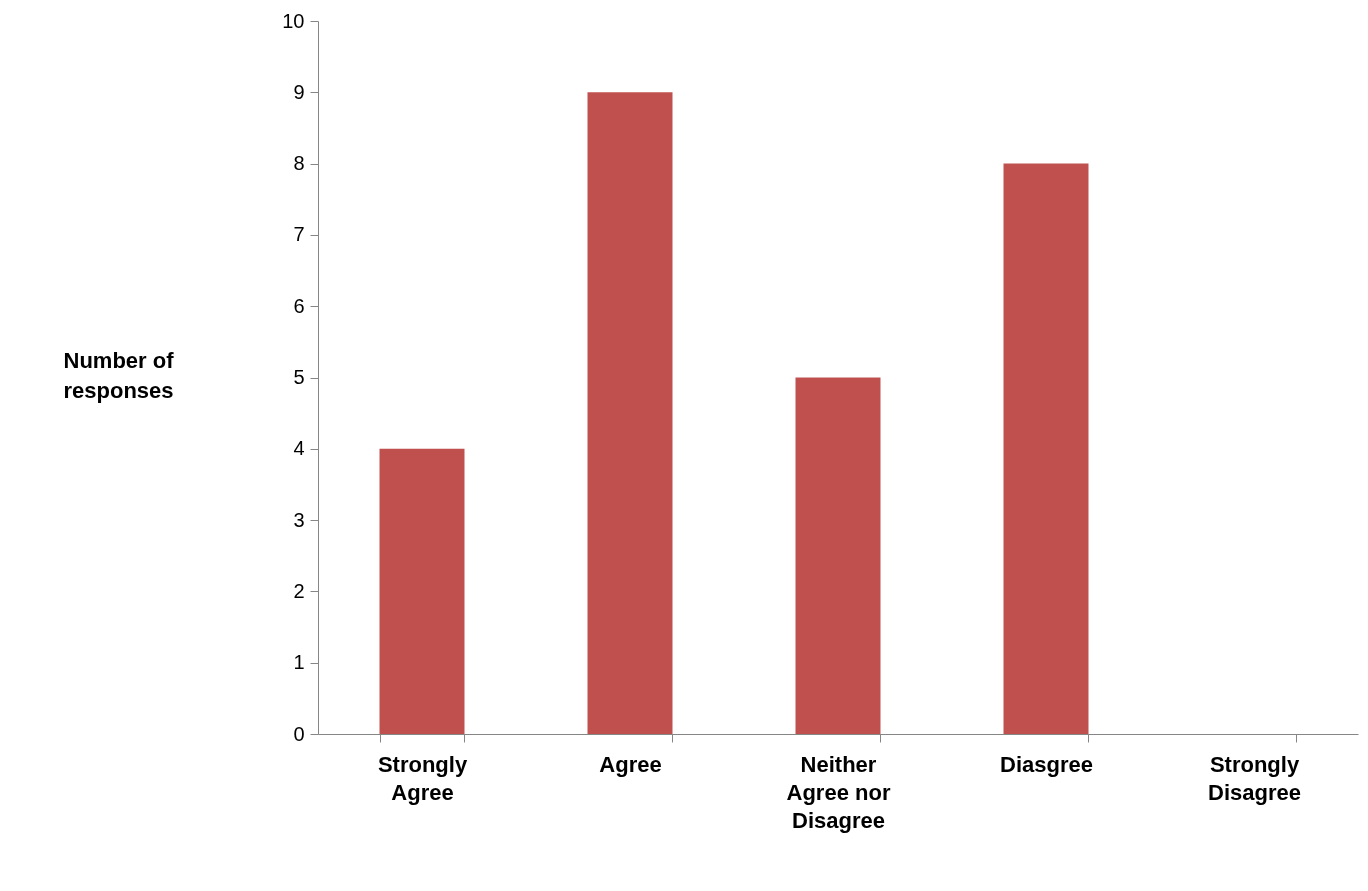 This screenshot has height=891, width=1368. I want to click on y-tick-label: 8, so click(299, 163).